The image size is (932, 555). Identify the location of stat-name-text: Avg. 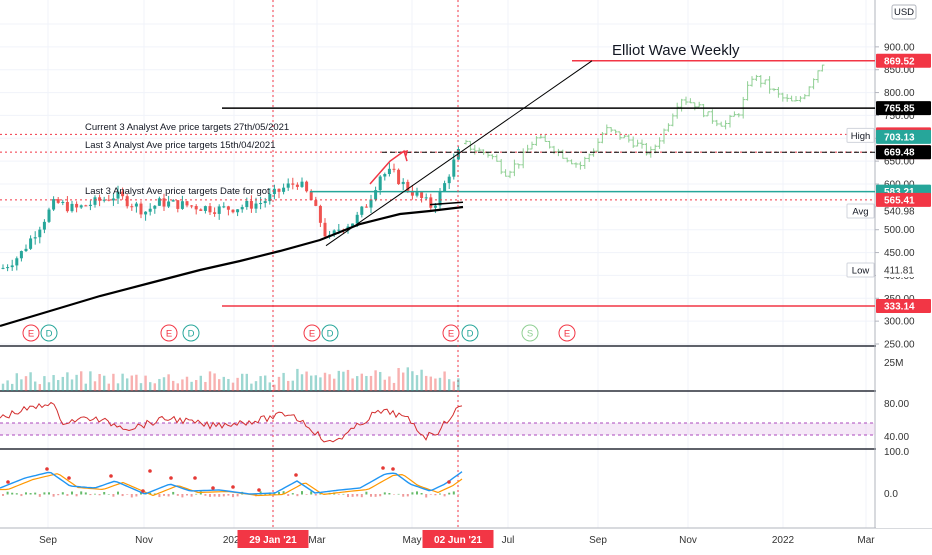
(860, 211).